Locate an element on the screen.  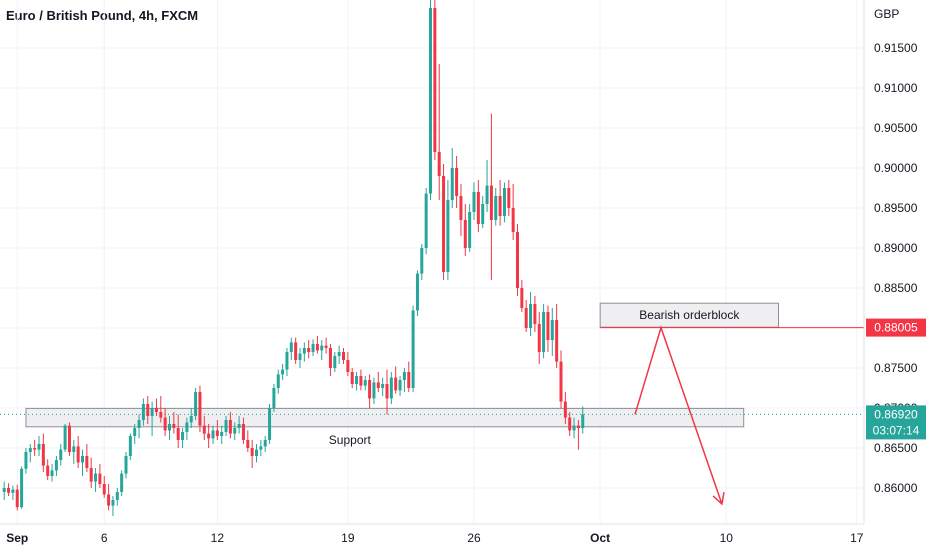
price-tick-label: 0.89000 is located at coordinates (896, 248).